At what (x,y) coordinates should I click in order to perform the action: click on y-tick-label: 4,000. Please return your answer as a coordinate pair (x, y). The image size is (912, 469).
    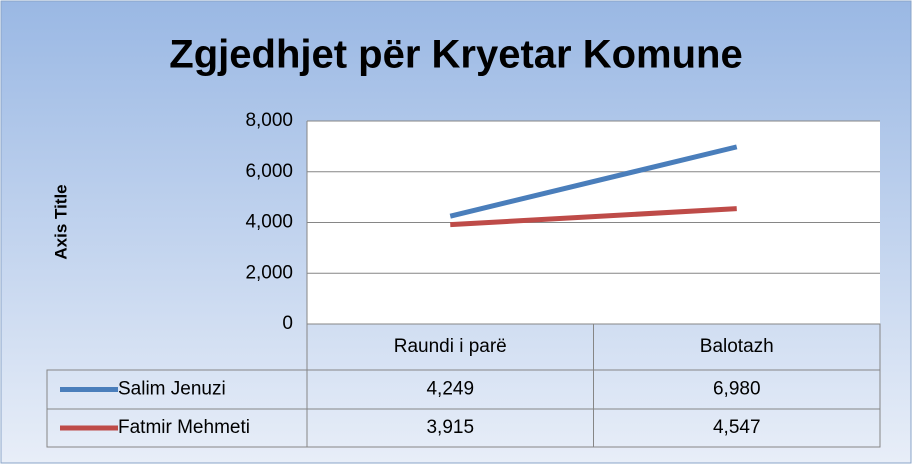
    Looking at the image, I should click on (269, 222).